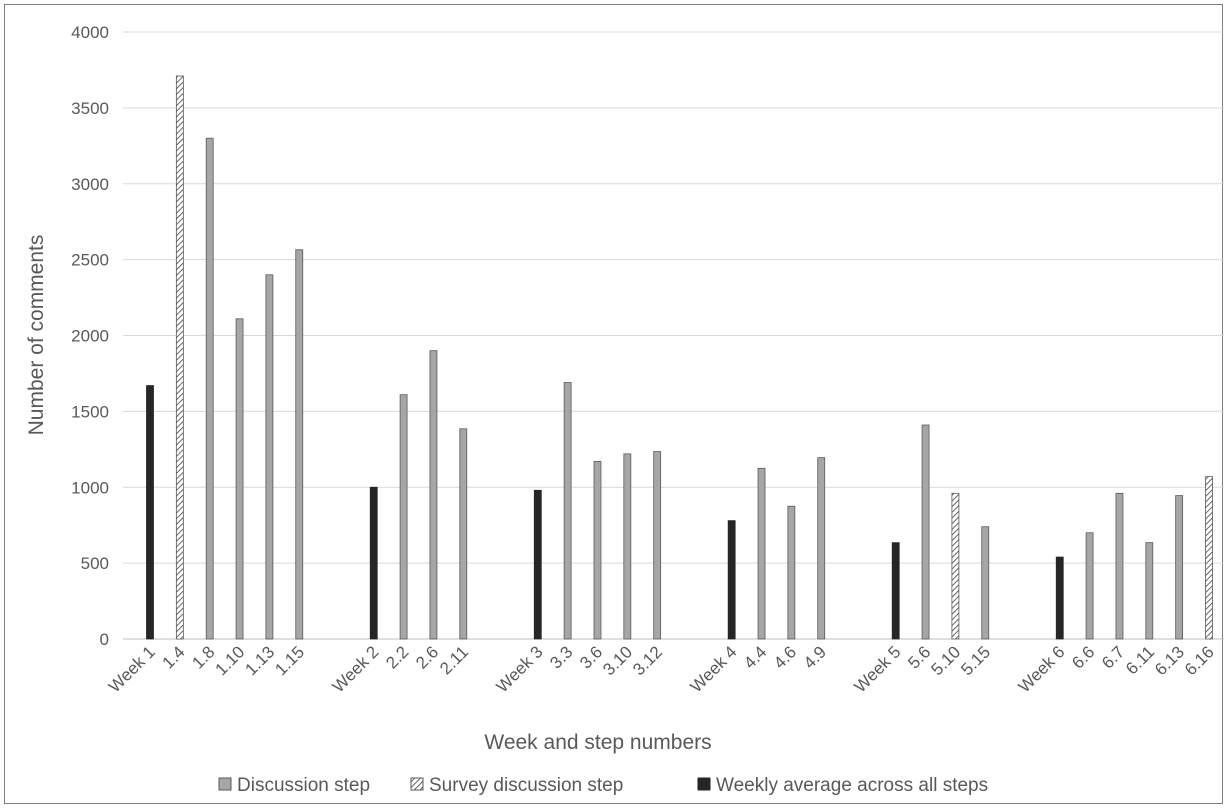 The height and width of the screenshot is (808, 1229). Describe the element at coordinates (704, 784) in the screenshot. I see `legend-swatch-average` at that location.